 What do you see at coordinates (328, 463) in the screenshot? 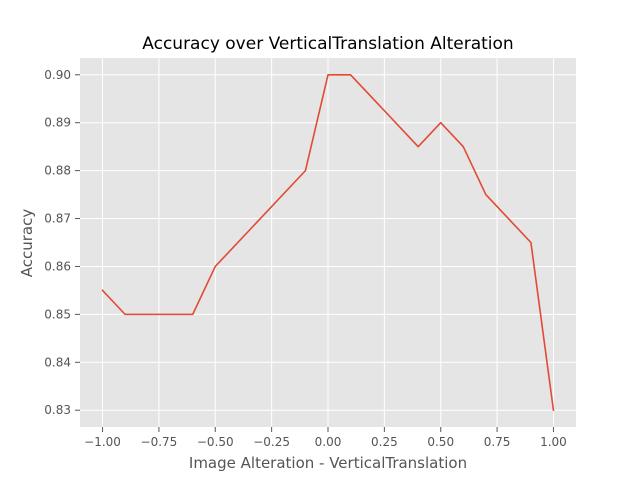
I see `x-axis-label: Image Alteration - VerticalTranslation` at bounding box center [328, 463].